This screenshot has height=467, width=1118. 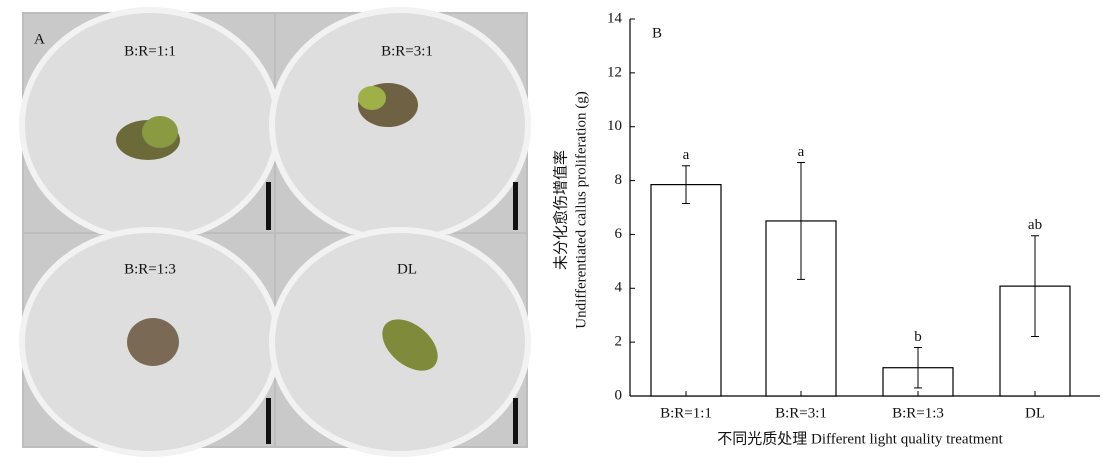 What do you see at coordinates (1035, 225) in the screenshot?
I see `significance-label: ab` at bounding box center [1035, 225].